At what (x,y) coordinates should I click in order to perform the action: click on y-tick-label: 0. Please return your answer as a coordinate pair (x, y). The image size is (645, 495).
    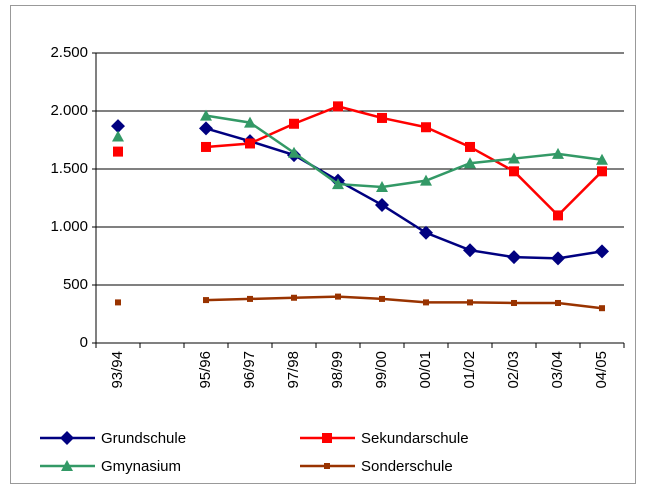
    Looking at the image, I should click on (84, 342).